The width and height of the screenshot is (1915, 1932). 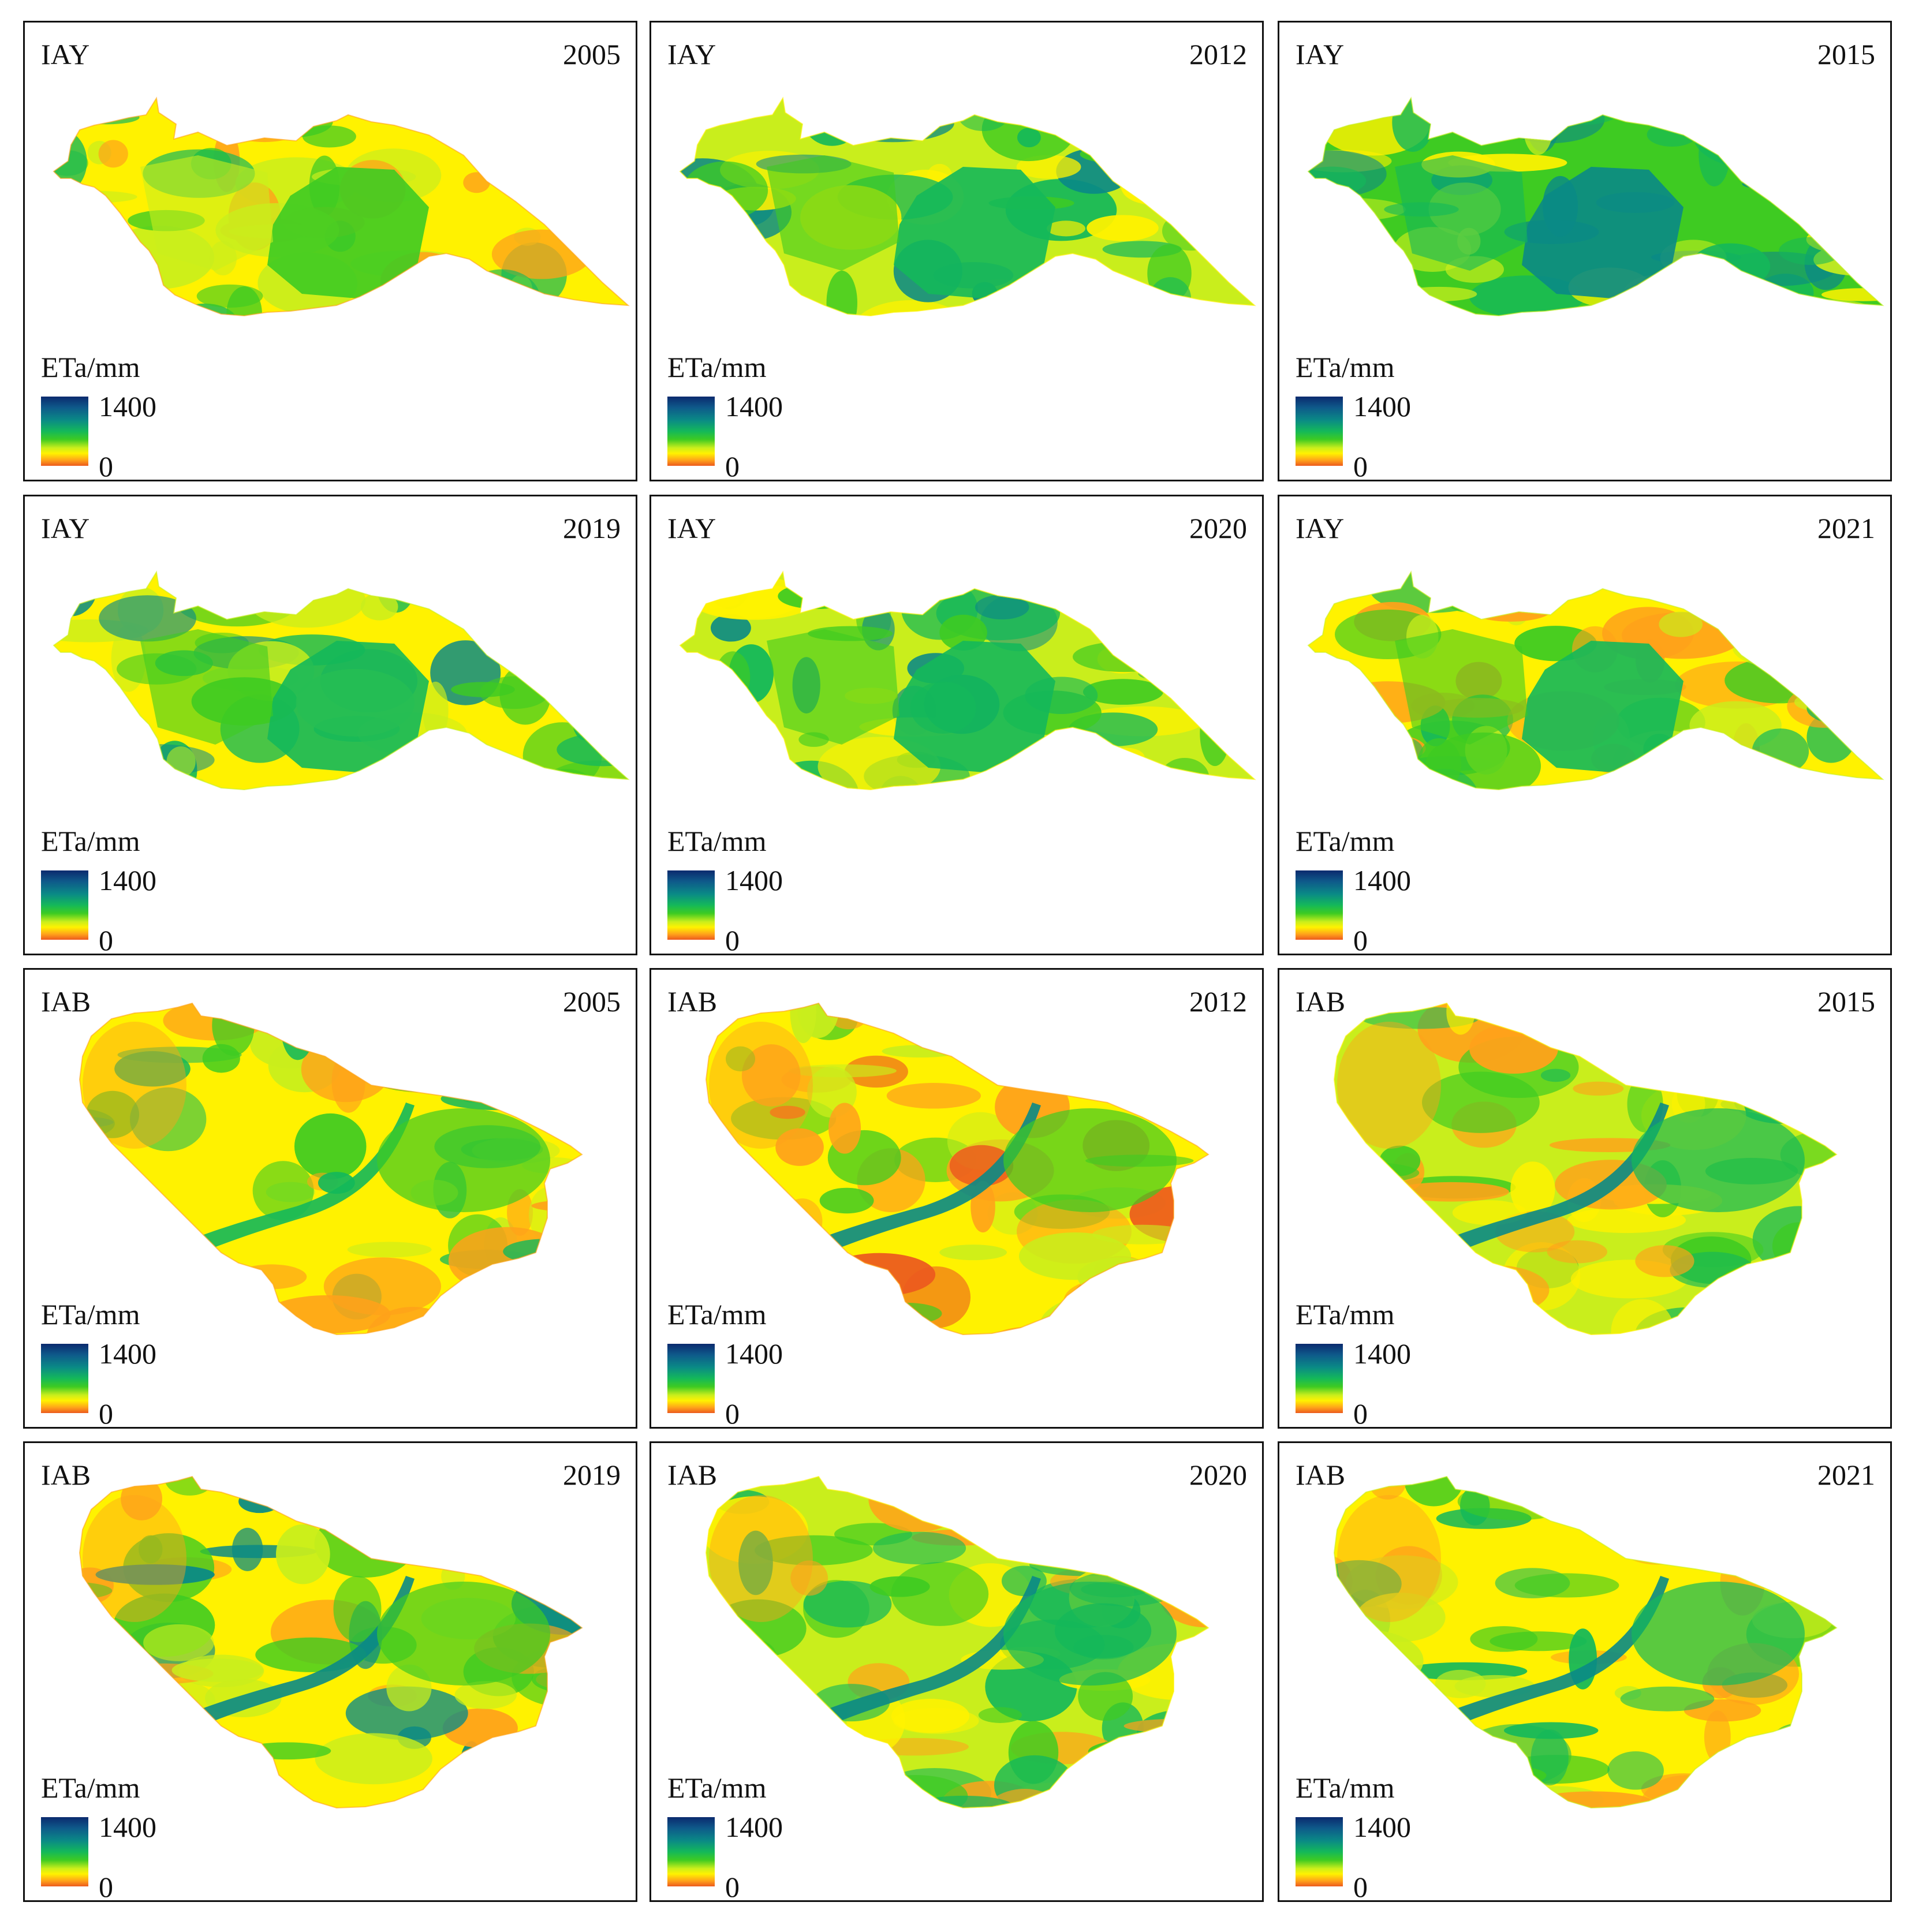 I want to click on map-panel-iab-2020: IAB 2020 ETa/mm 1400 0, so click(x=957, y=1671).